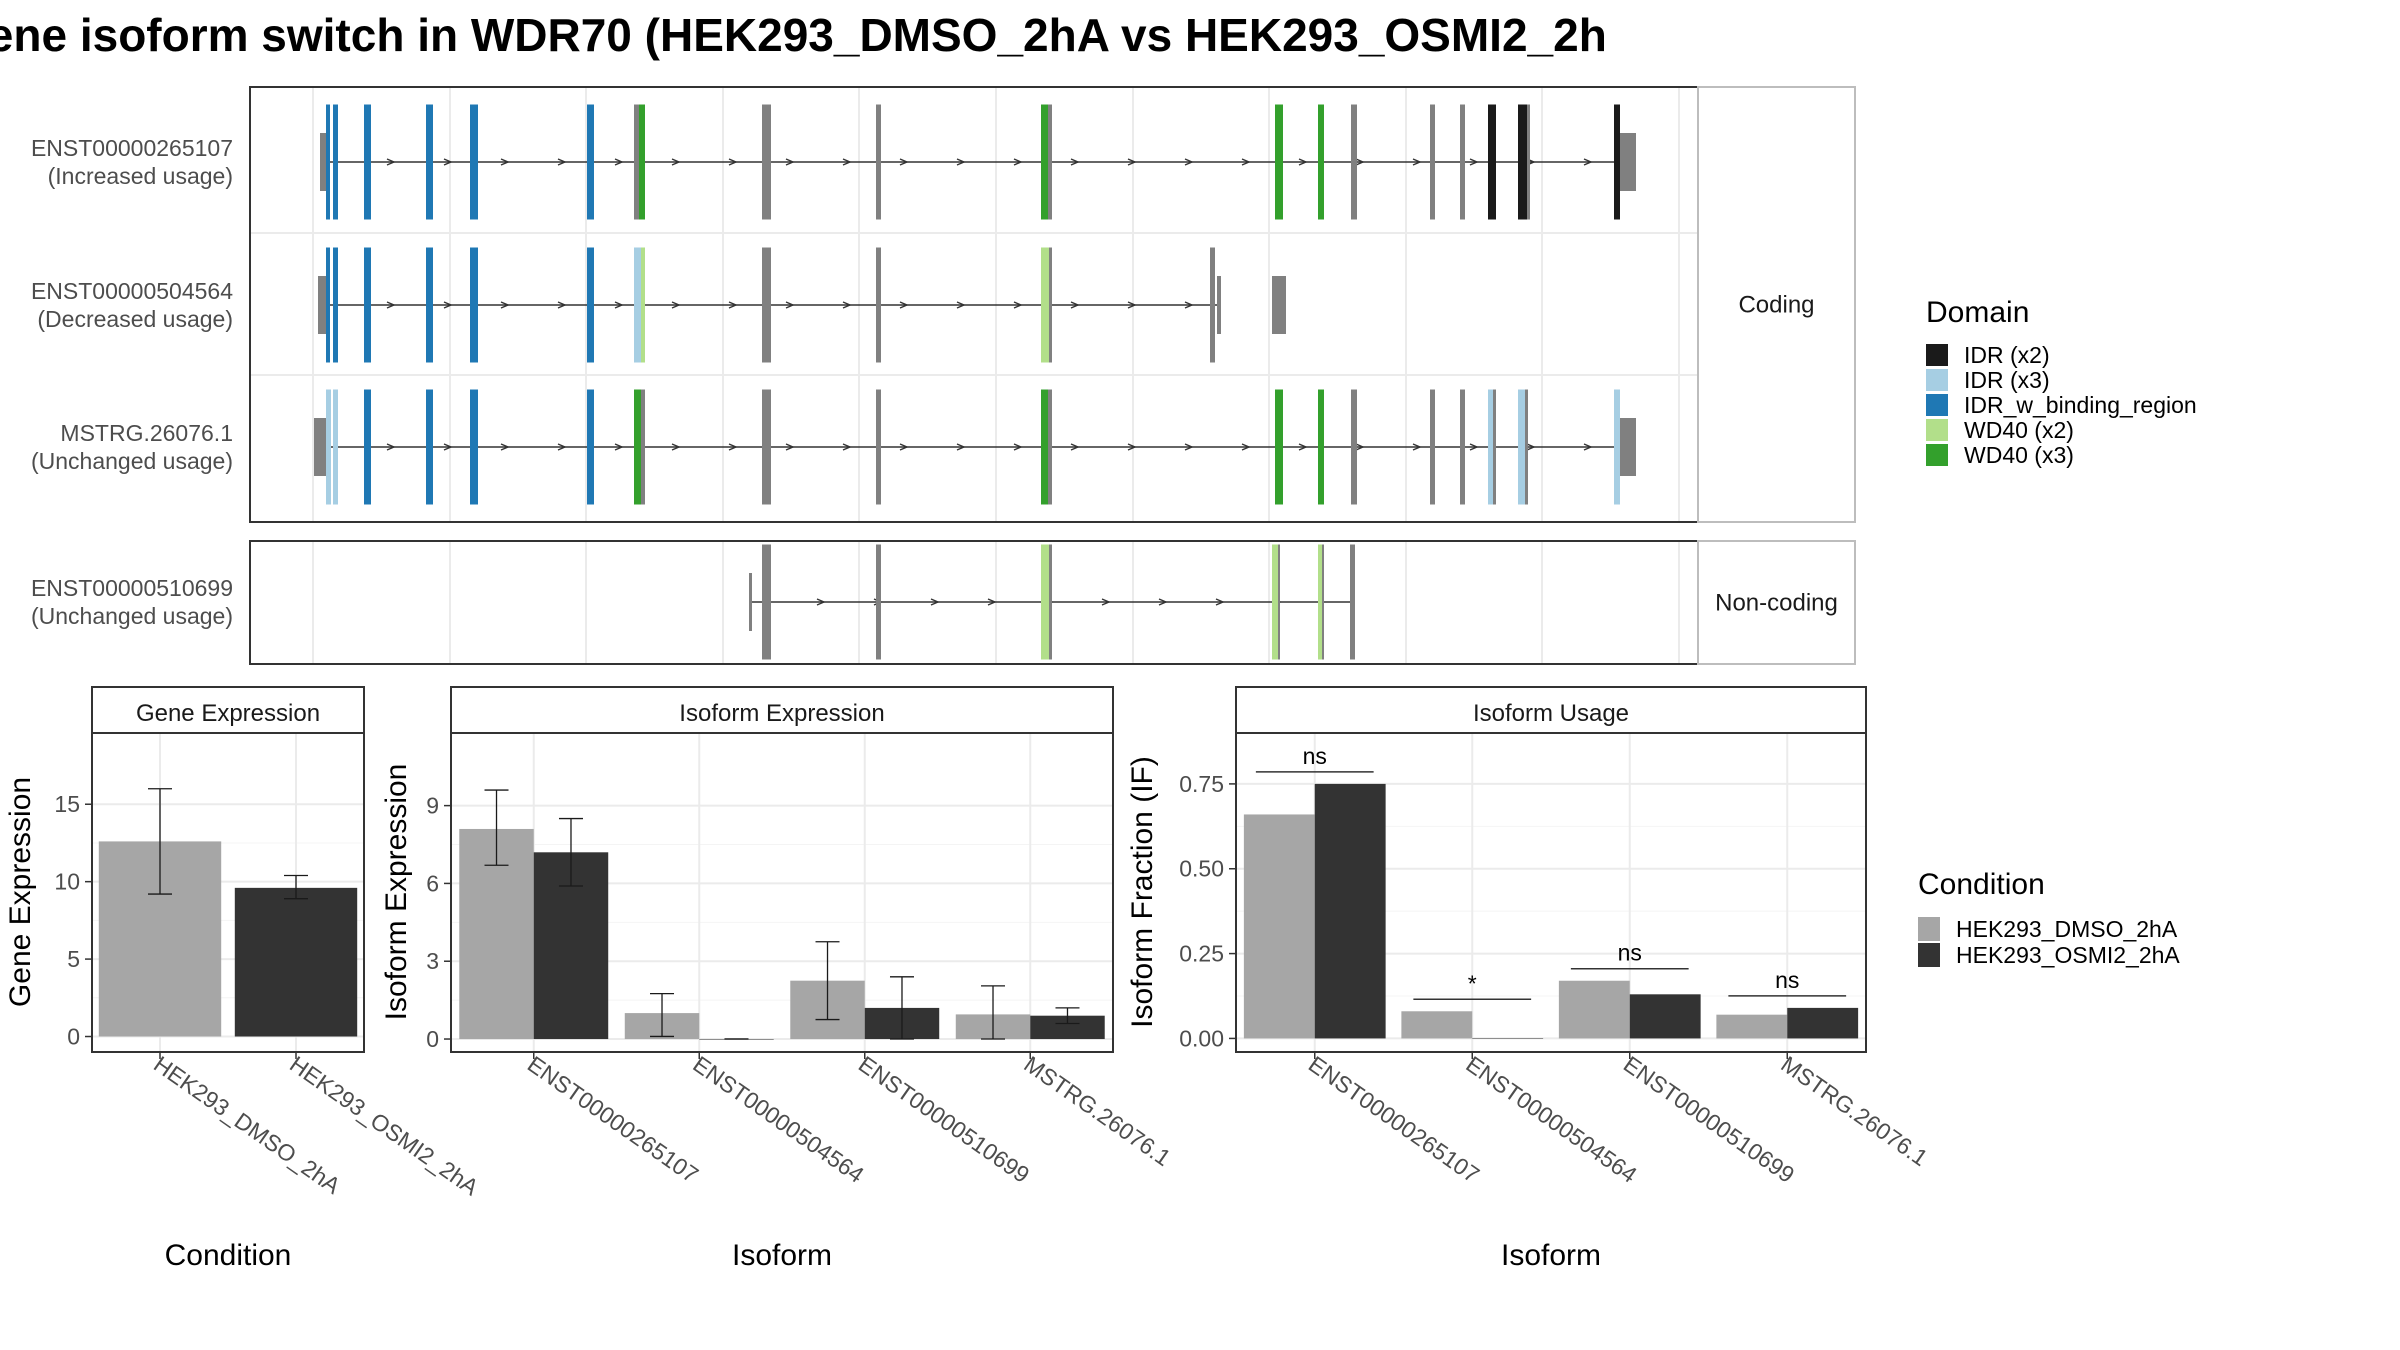 The image size is (2400, 1350). What do you see at coordinates (228, 713) in the screenshot?
I see `chart-title: Gene Expression` at bounding box center [228, 713].